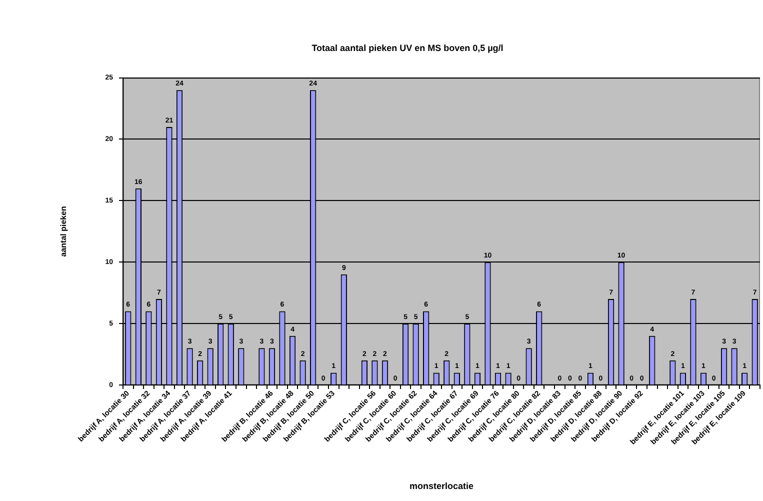 Image resolution: width=763 pixels, height=501 pixels. I want to click on x-axis-title: monsterlocatie, so click(441, 486).